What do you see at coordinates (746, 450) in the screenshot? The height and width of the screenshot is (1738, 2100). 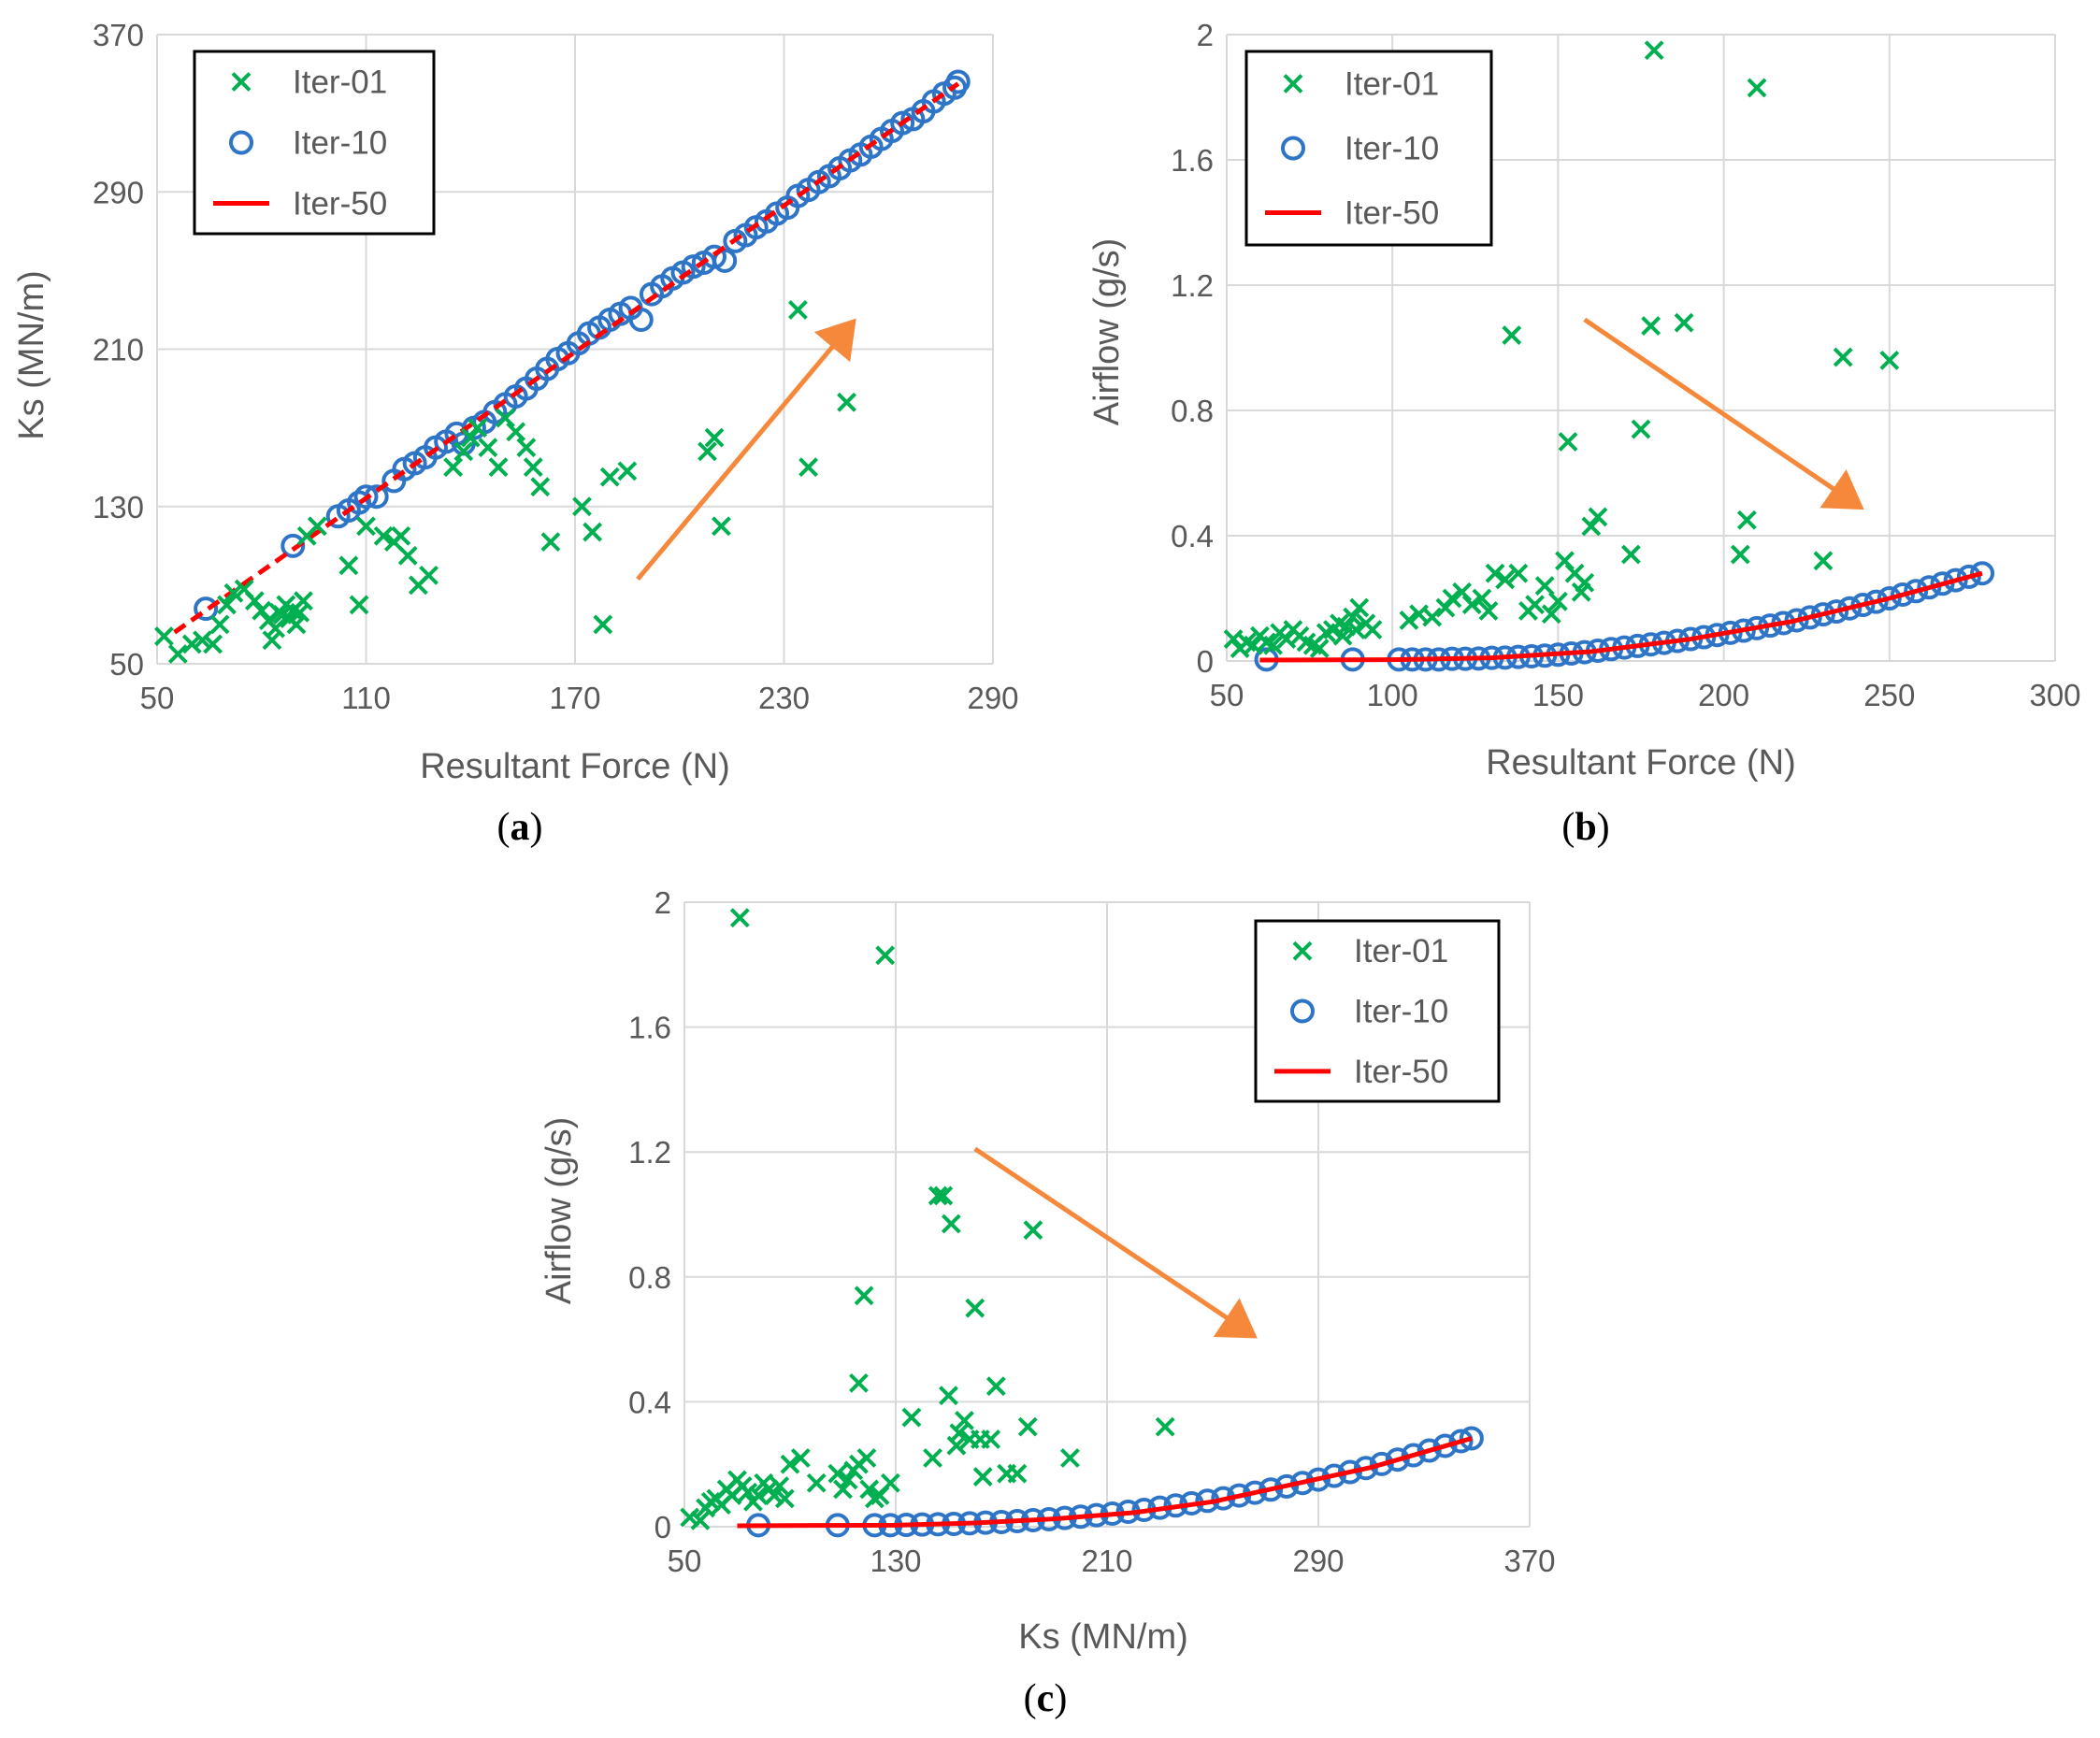 I see `chart-a-trend-arrow` at bounding box center [746, 450].